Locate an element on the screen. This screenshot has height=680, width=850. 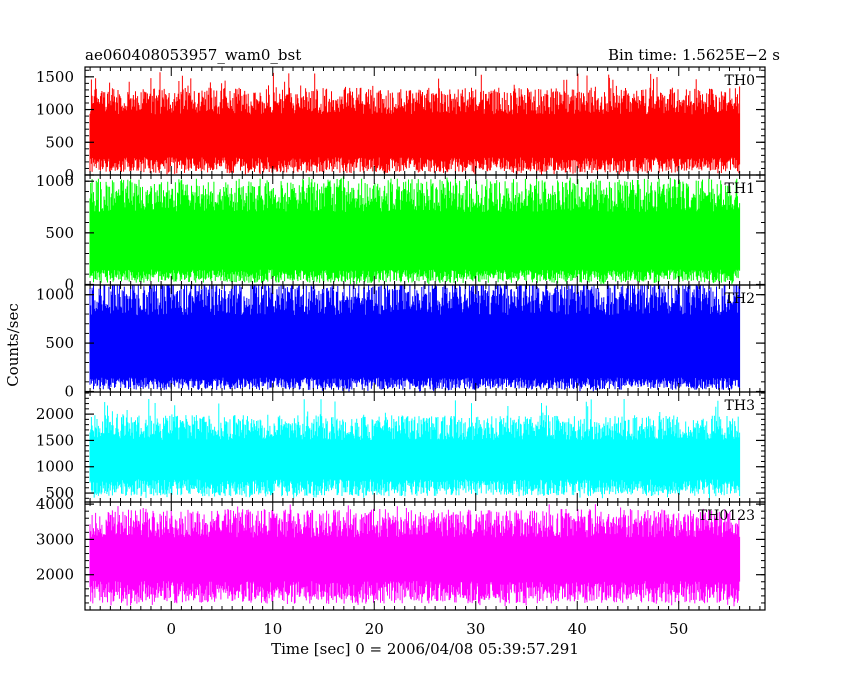
series-label: TH0123 is located at coordinates (726, 516).